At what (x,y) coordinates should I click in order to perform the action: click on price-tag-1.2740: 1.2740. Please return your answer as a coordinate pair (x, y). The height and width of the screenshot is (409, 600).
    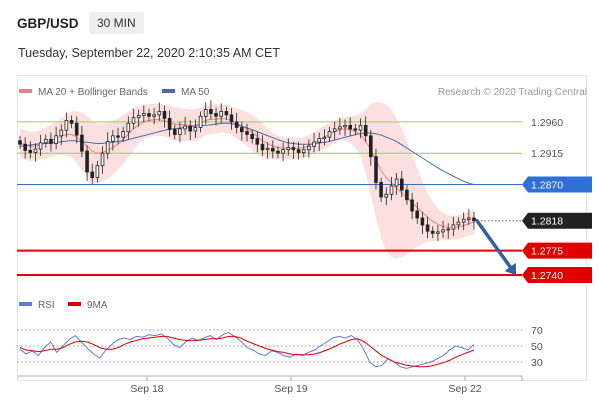
    Looking at the image, I should click on (557, 275).